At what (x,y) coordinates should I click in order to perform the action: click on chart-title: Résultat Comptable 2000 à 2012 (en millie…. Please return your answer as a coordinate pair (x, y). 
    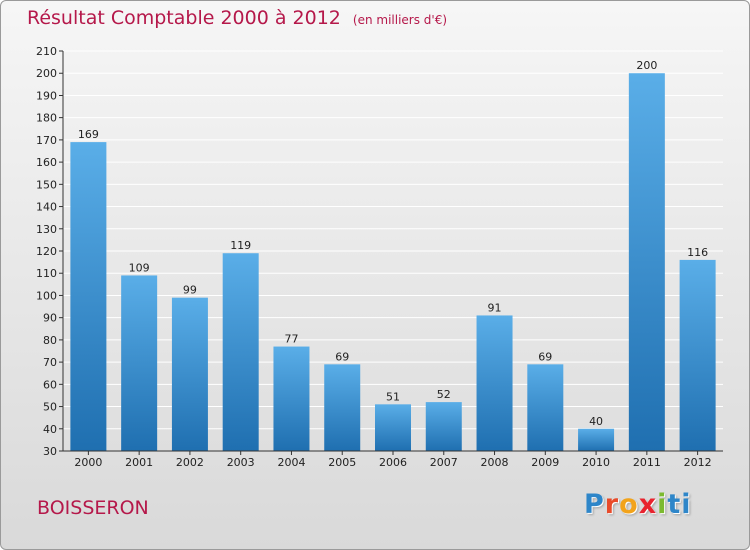
    Looking at the image, I should click on (237, 18).